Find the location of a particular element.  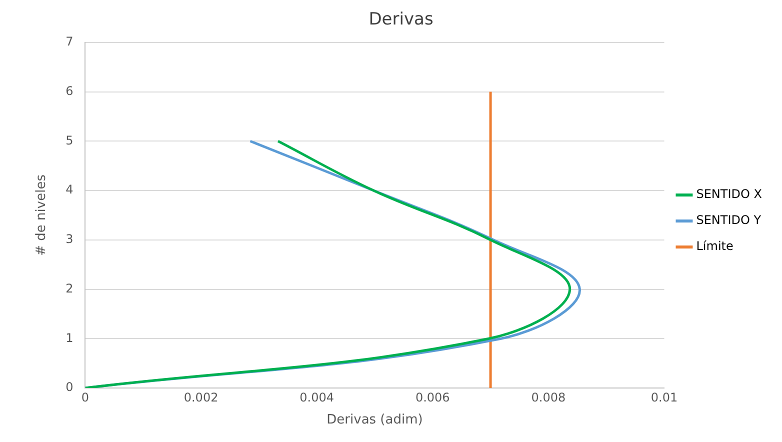

x-tick-label: 0 is located at coordinates (85, 397).